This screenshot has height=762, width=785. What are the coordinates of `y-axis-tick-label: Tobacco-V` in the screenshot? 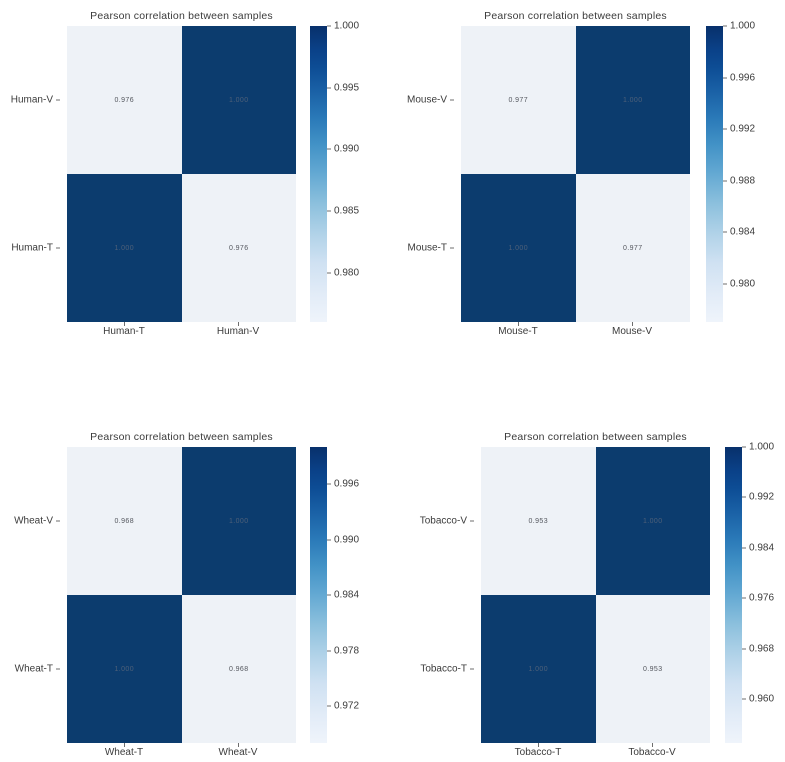 It's located at (433, 521).